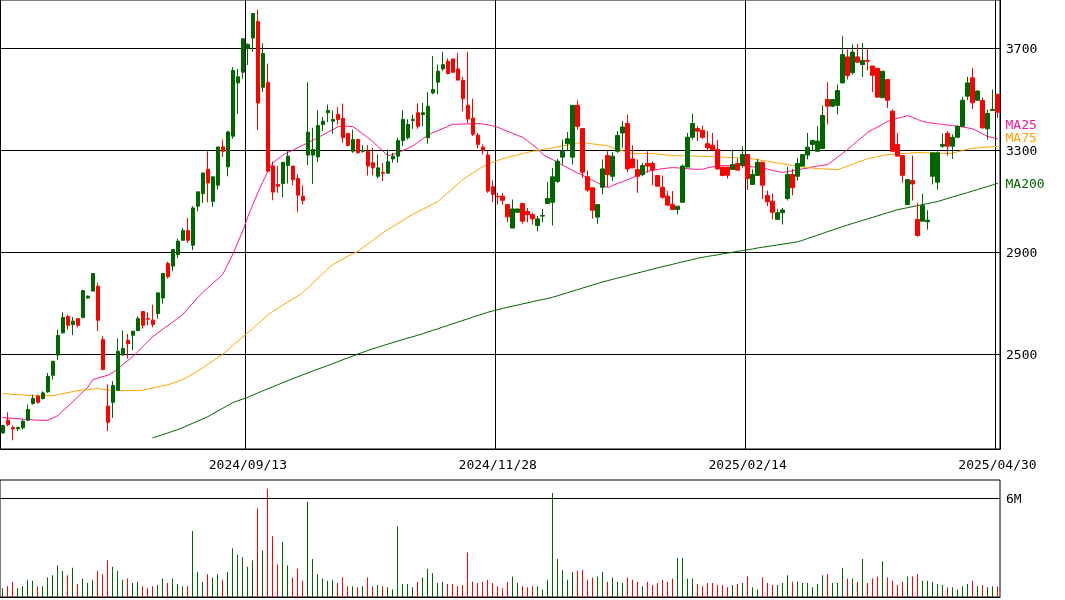 The height and width of the screenshot is (600, 1065). Describe the element at coordinates (1014, 498) in the screenshot. I see `ref-line-label: 6M` at that location.